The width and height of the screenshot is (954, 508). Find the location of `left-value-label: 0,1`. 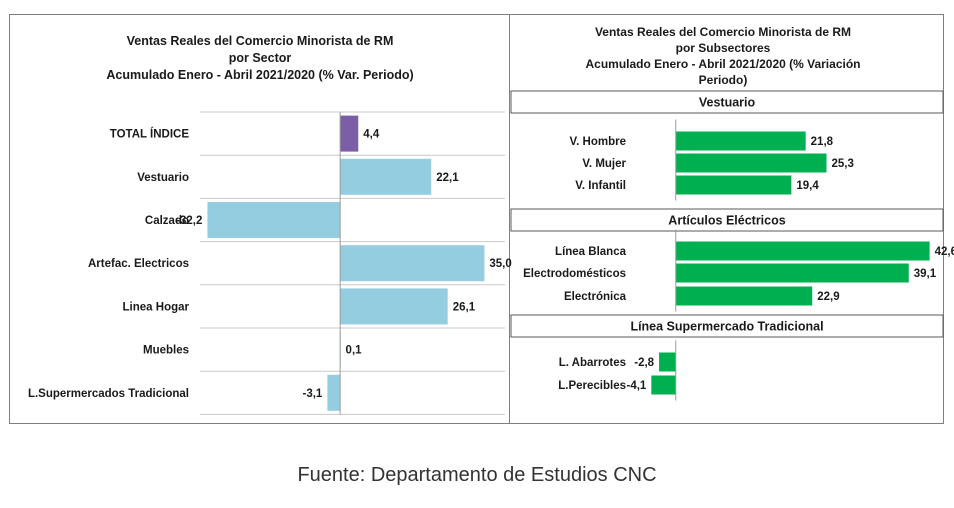

left-value-label: 0,1 is located at coordinates (354, 351).